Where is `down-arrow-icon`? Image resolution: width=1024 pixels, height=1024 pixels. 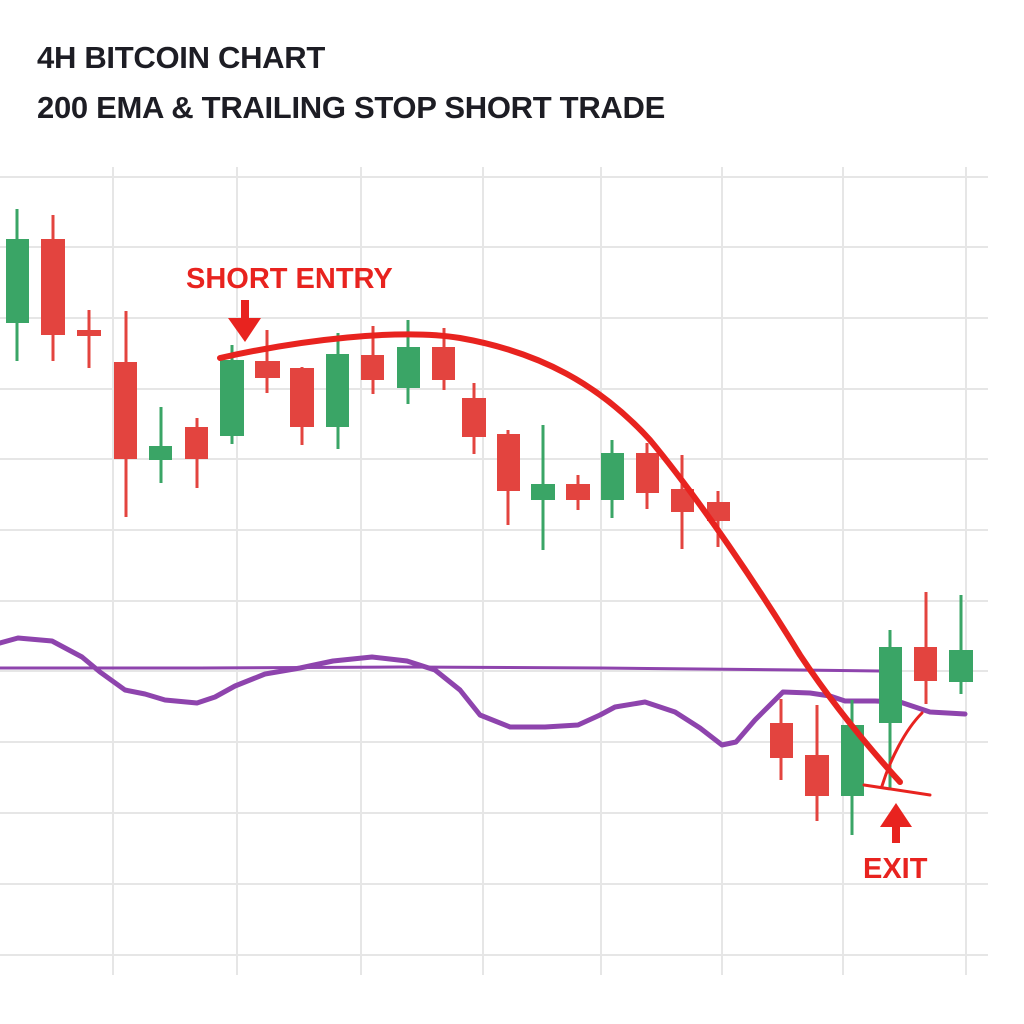
down-arrow-icon is located at coordinates (244, 321).